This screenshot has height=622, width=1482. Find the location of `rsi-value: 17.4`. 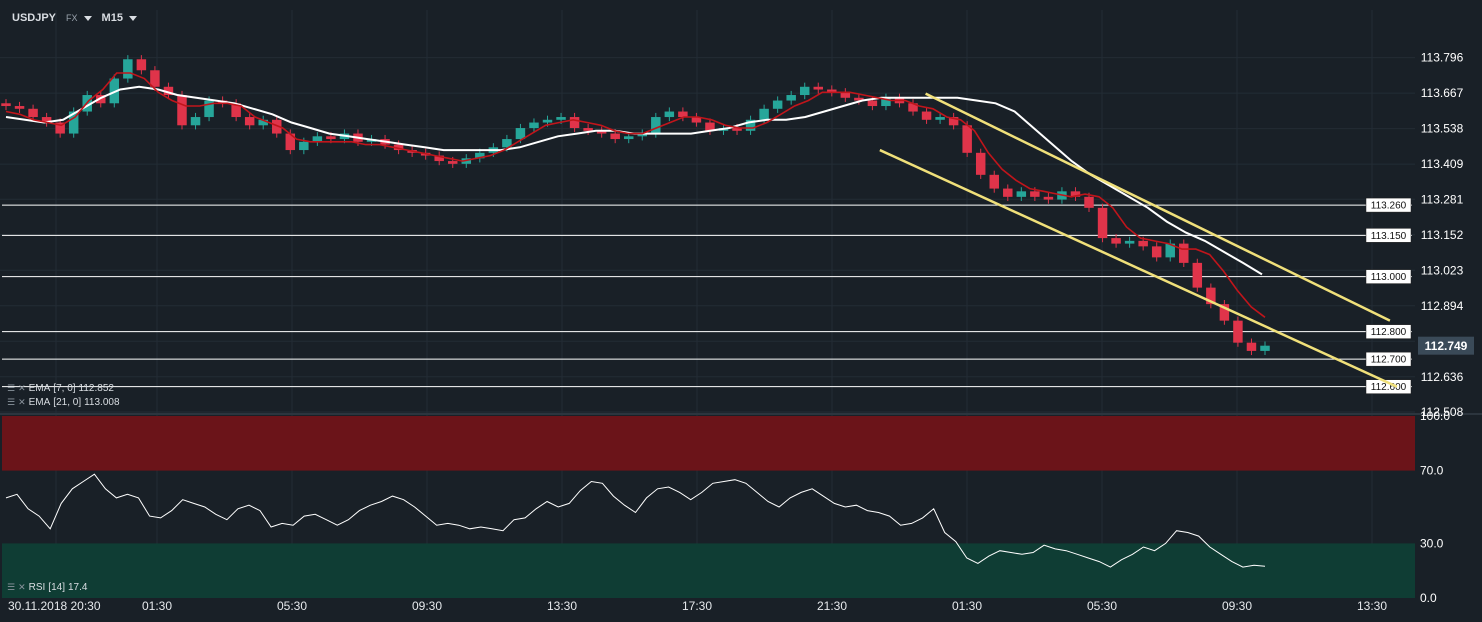

rsi-value: 17.4 is located at coordinates (77, 587).